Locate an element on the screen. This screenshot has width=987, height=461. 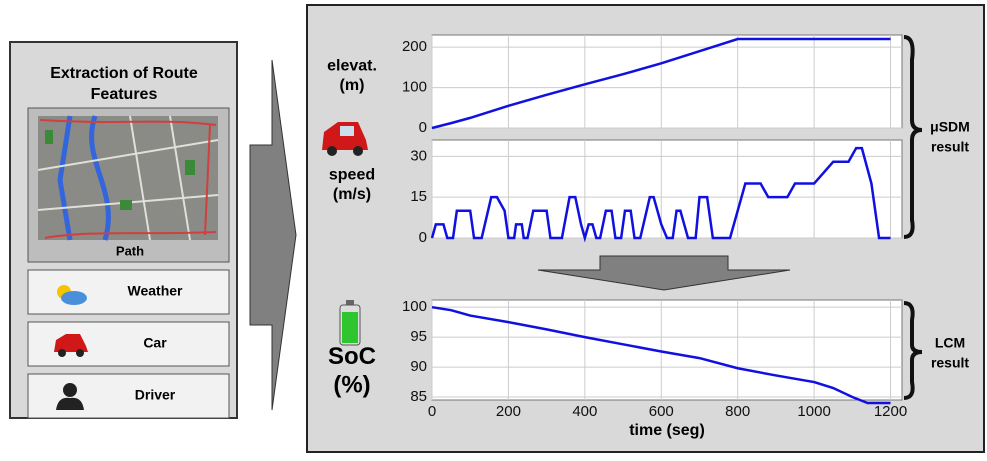
y-tick-label: 90 is located at coordinates (418, 366).